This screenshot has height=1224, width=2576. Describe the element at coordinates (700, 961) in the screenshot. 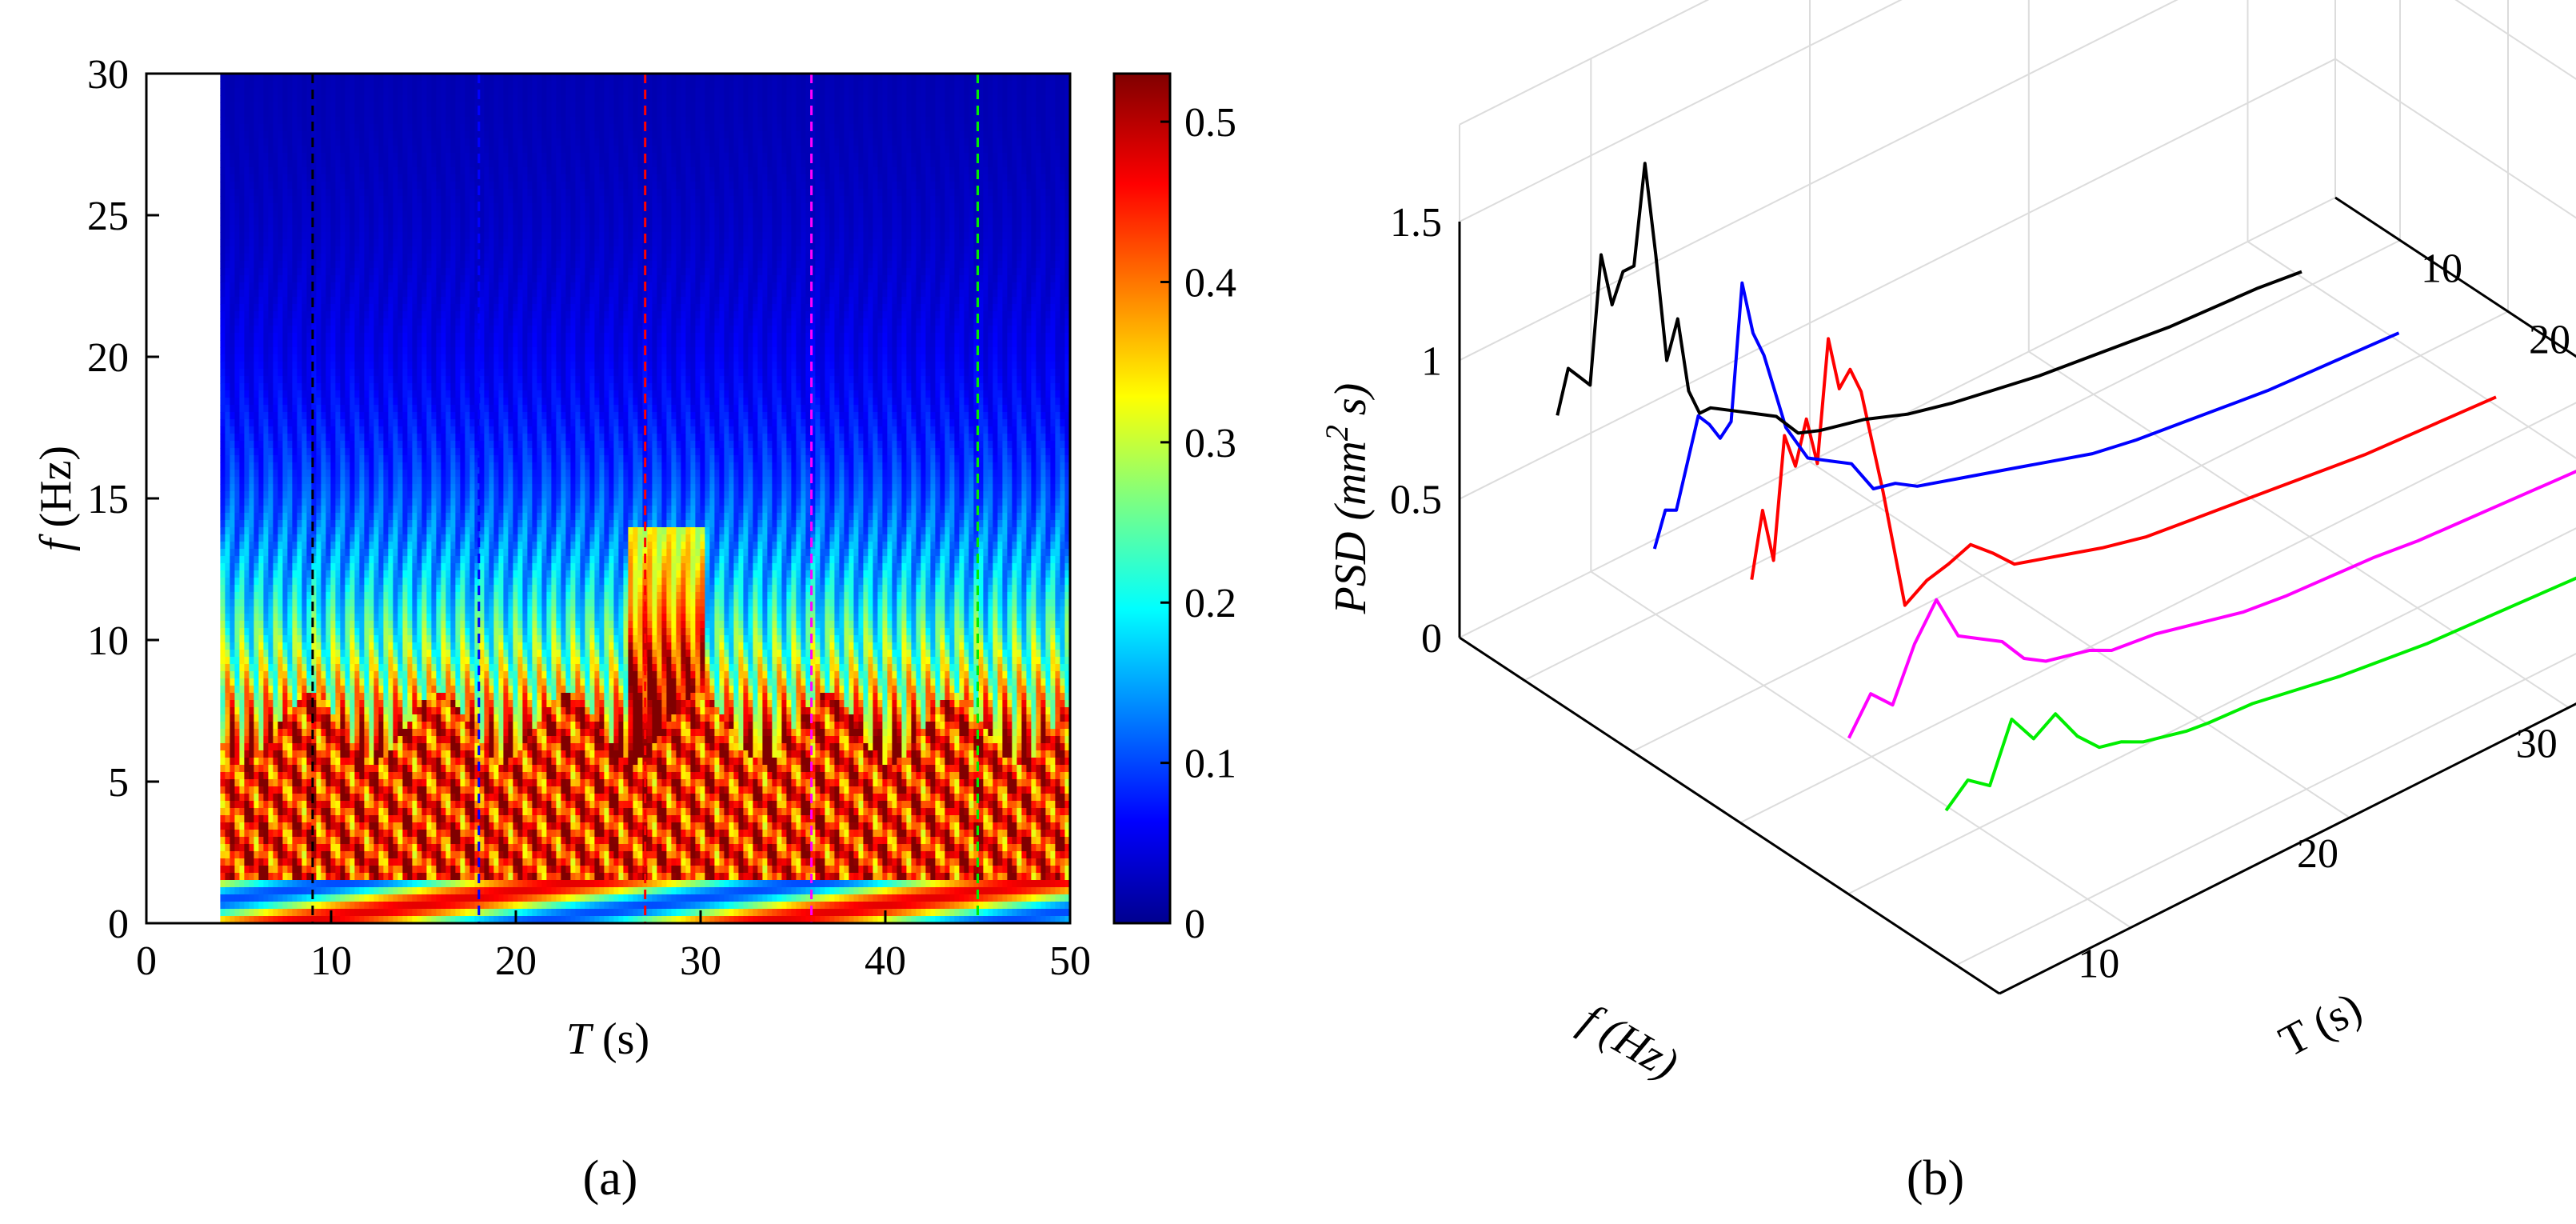

I see `x-tick-label: 30` at that location.